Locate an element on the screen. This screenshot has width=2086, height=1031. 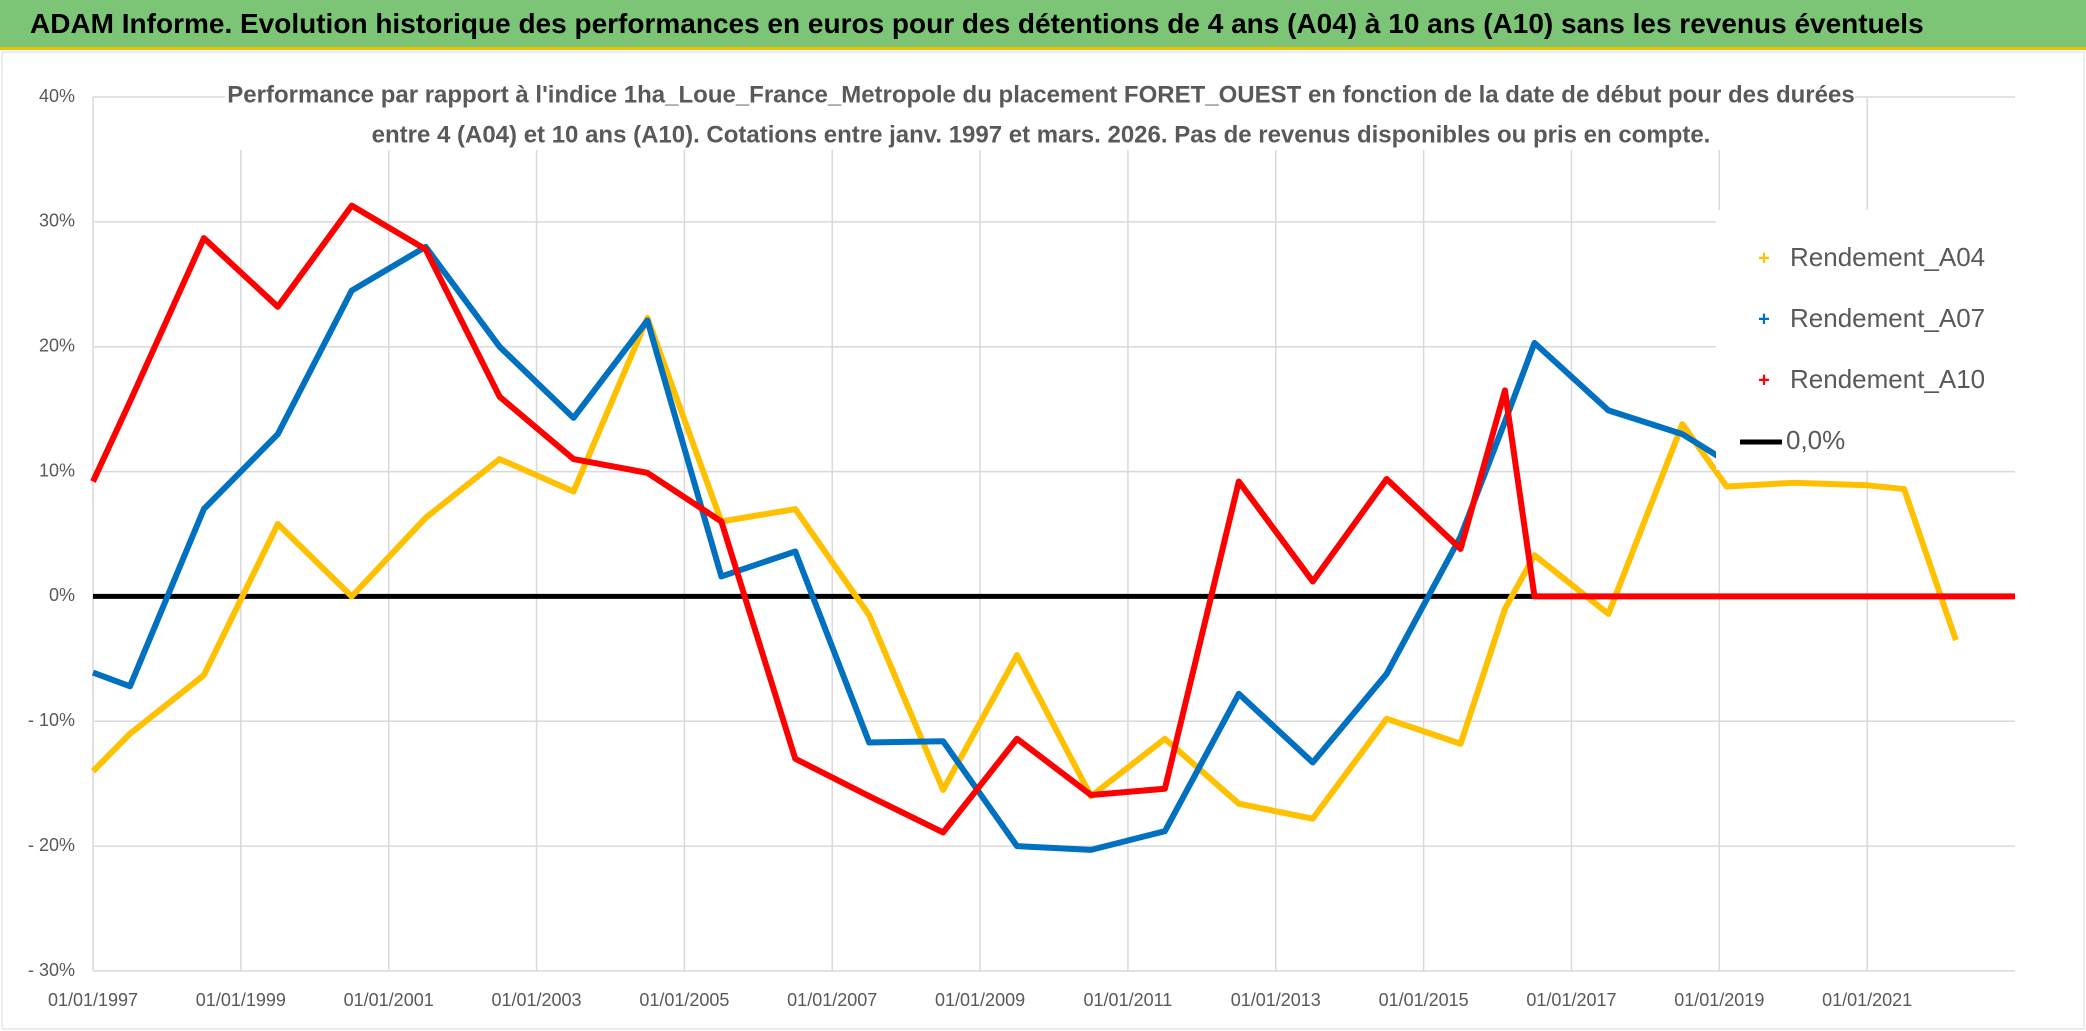
legend-label: Rendement_A07 is located at coordinates (1887, 318).